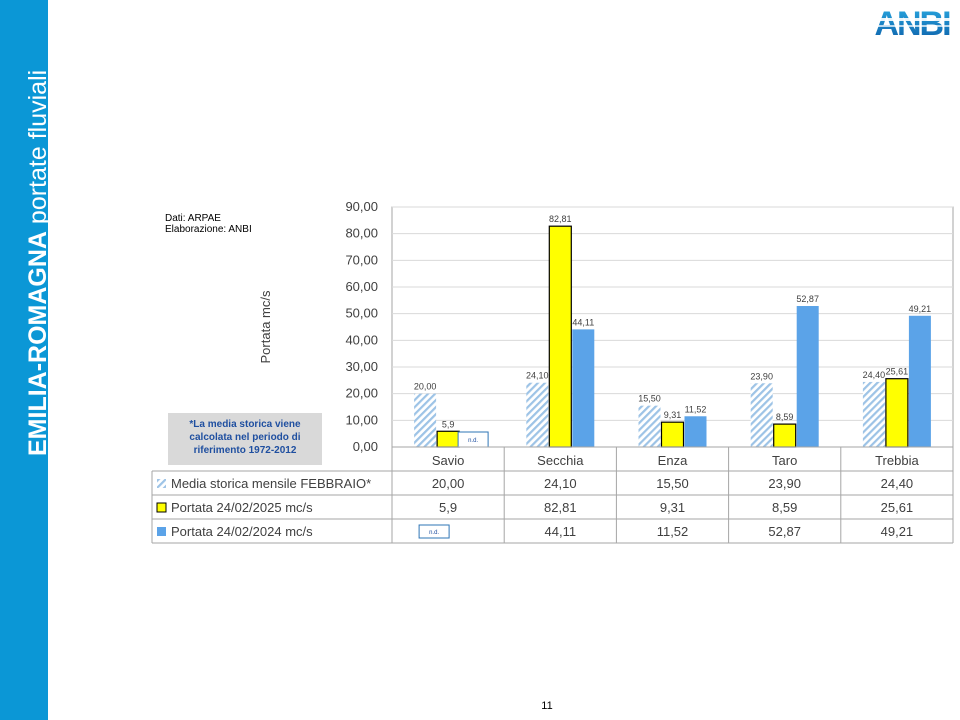  Describe the element at coordinates (560, 483) in the screenshot. I see `table-cell: 24,10` at that location.